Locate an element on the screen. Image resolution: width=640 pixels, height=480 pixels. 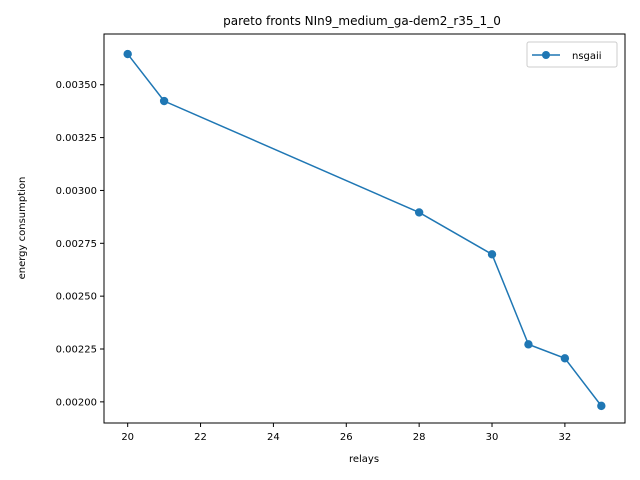
y-tick-label: 0.00225 is located at coordinates (76, 350).